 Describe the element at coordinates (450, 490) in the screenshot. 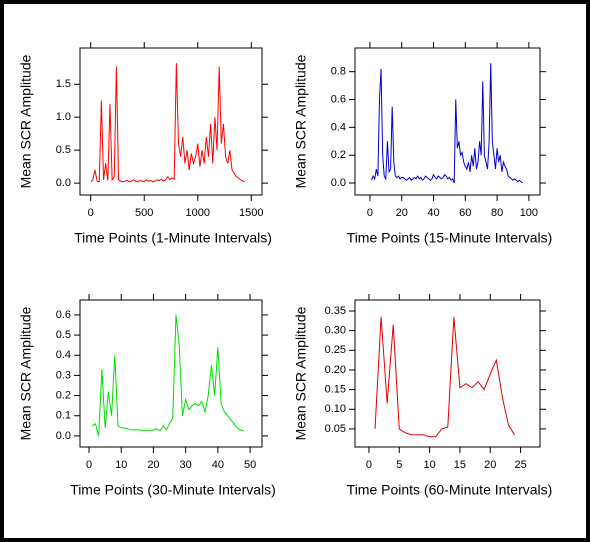

I see `x-axis-label: Time Points (60-Minute Intervals)` at that location.